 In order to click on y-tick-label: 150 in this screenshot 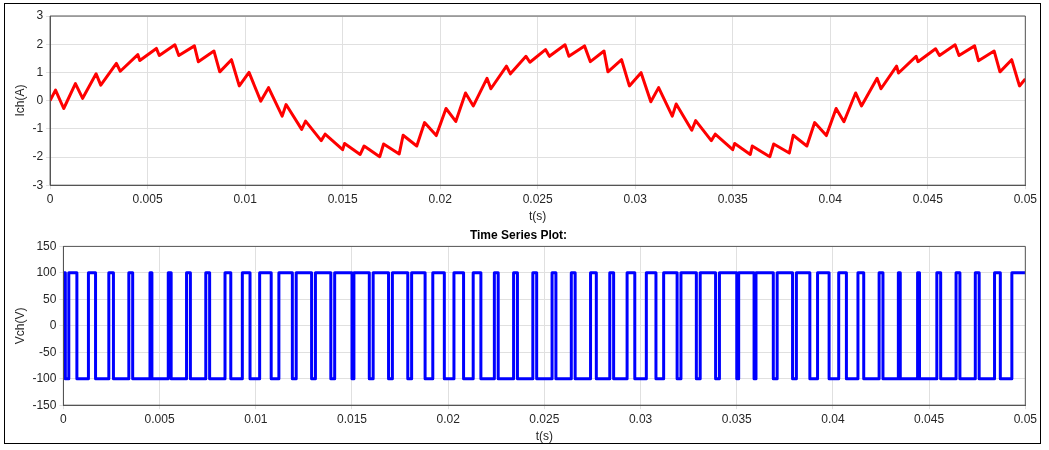, I will do `click(46, 245)`.